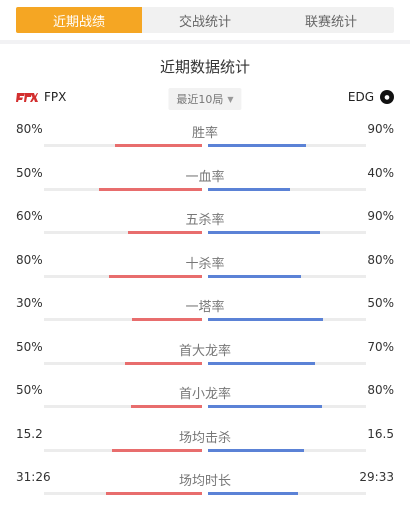  Describe the element at coordinates (380, 303) in the screenshot. I see `stat-right-value: 50%` at that location.